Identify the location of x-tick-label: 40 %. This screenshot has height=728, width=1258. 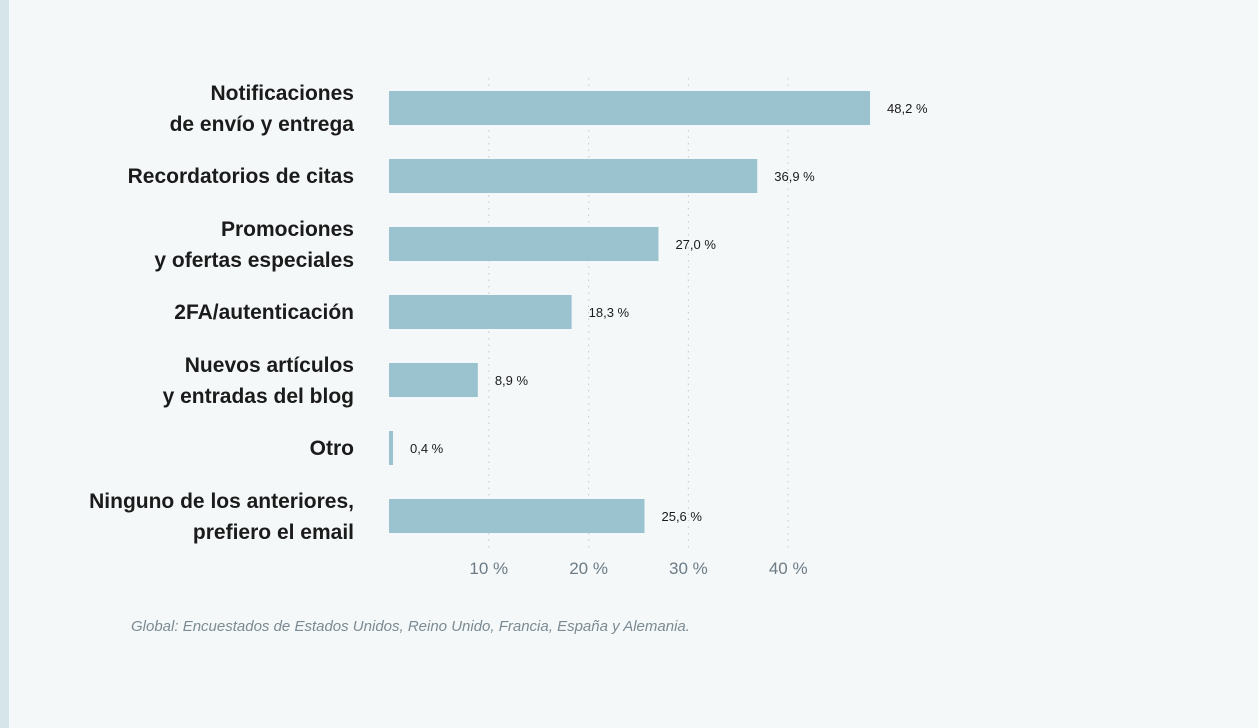
(788, 568).